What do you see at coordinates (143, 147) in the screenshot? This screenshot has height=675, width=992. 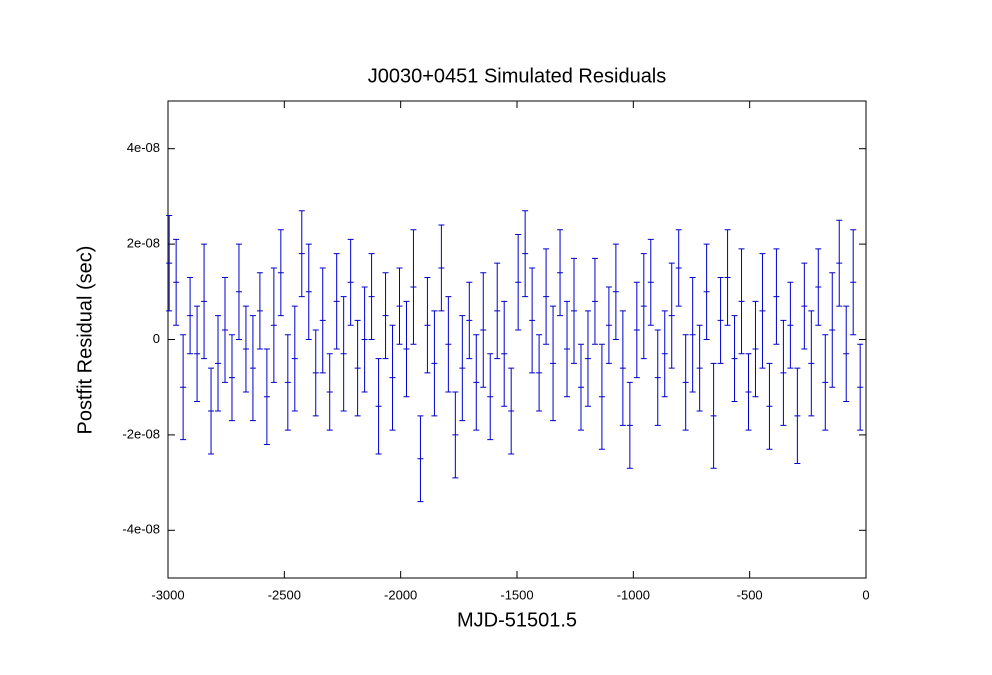 I see `y-tick-label: 4e-08` at bounding box center [143, 147].